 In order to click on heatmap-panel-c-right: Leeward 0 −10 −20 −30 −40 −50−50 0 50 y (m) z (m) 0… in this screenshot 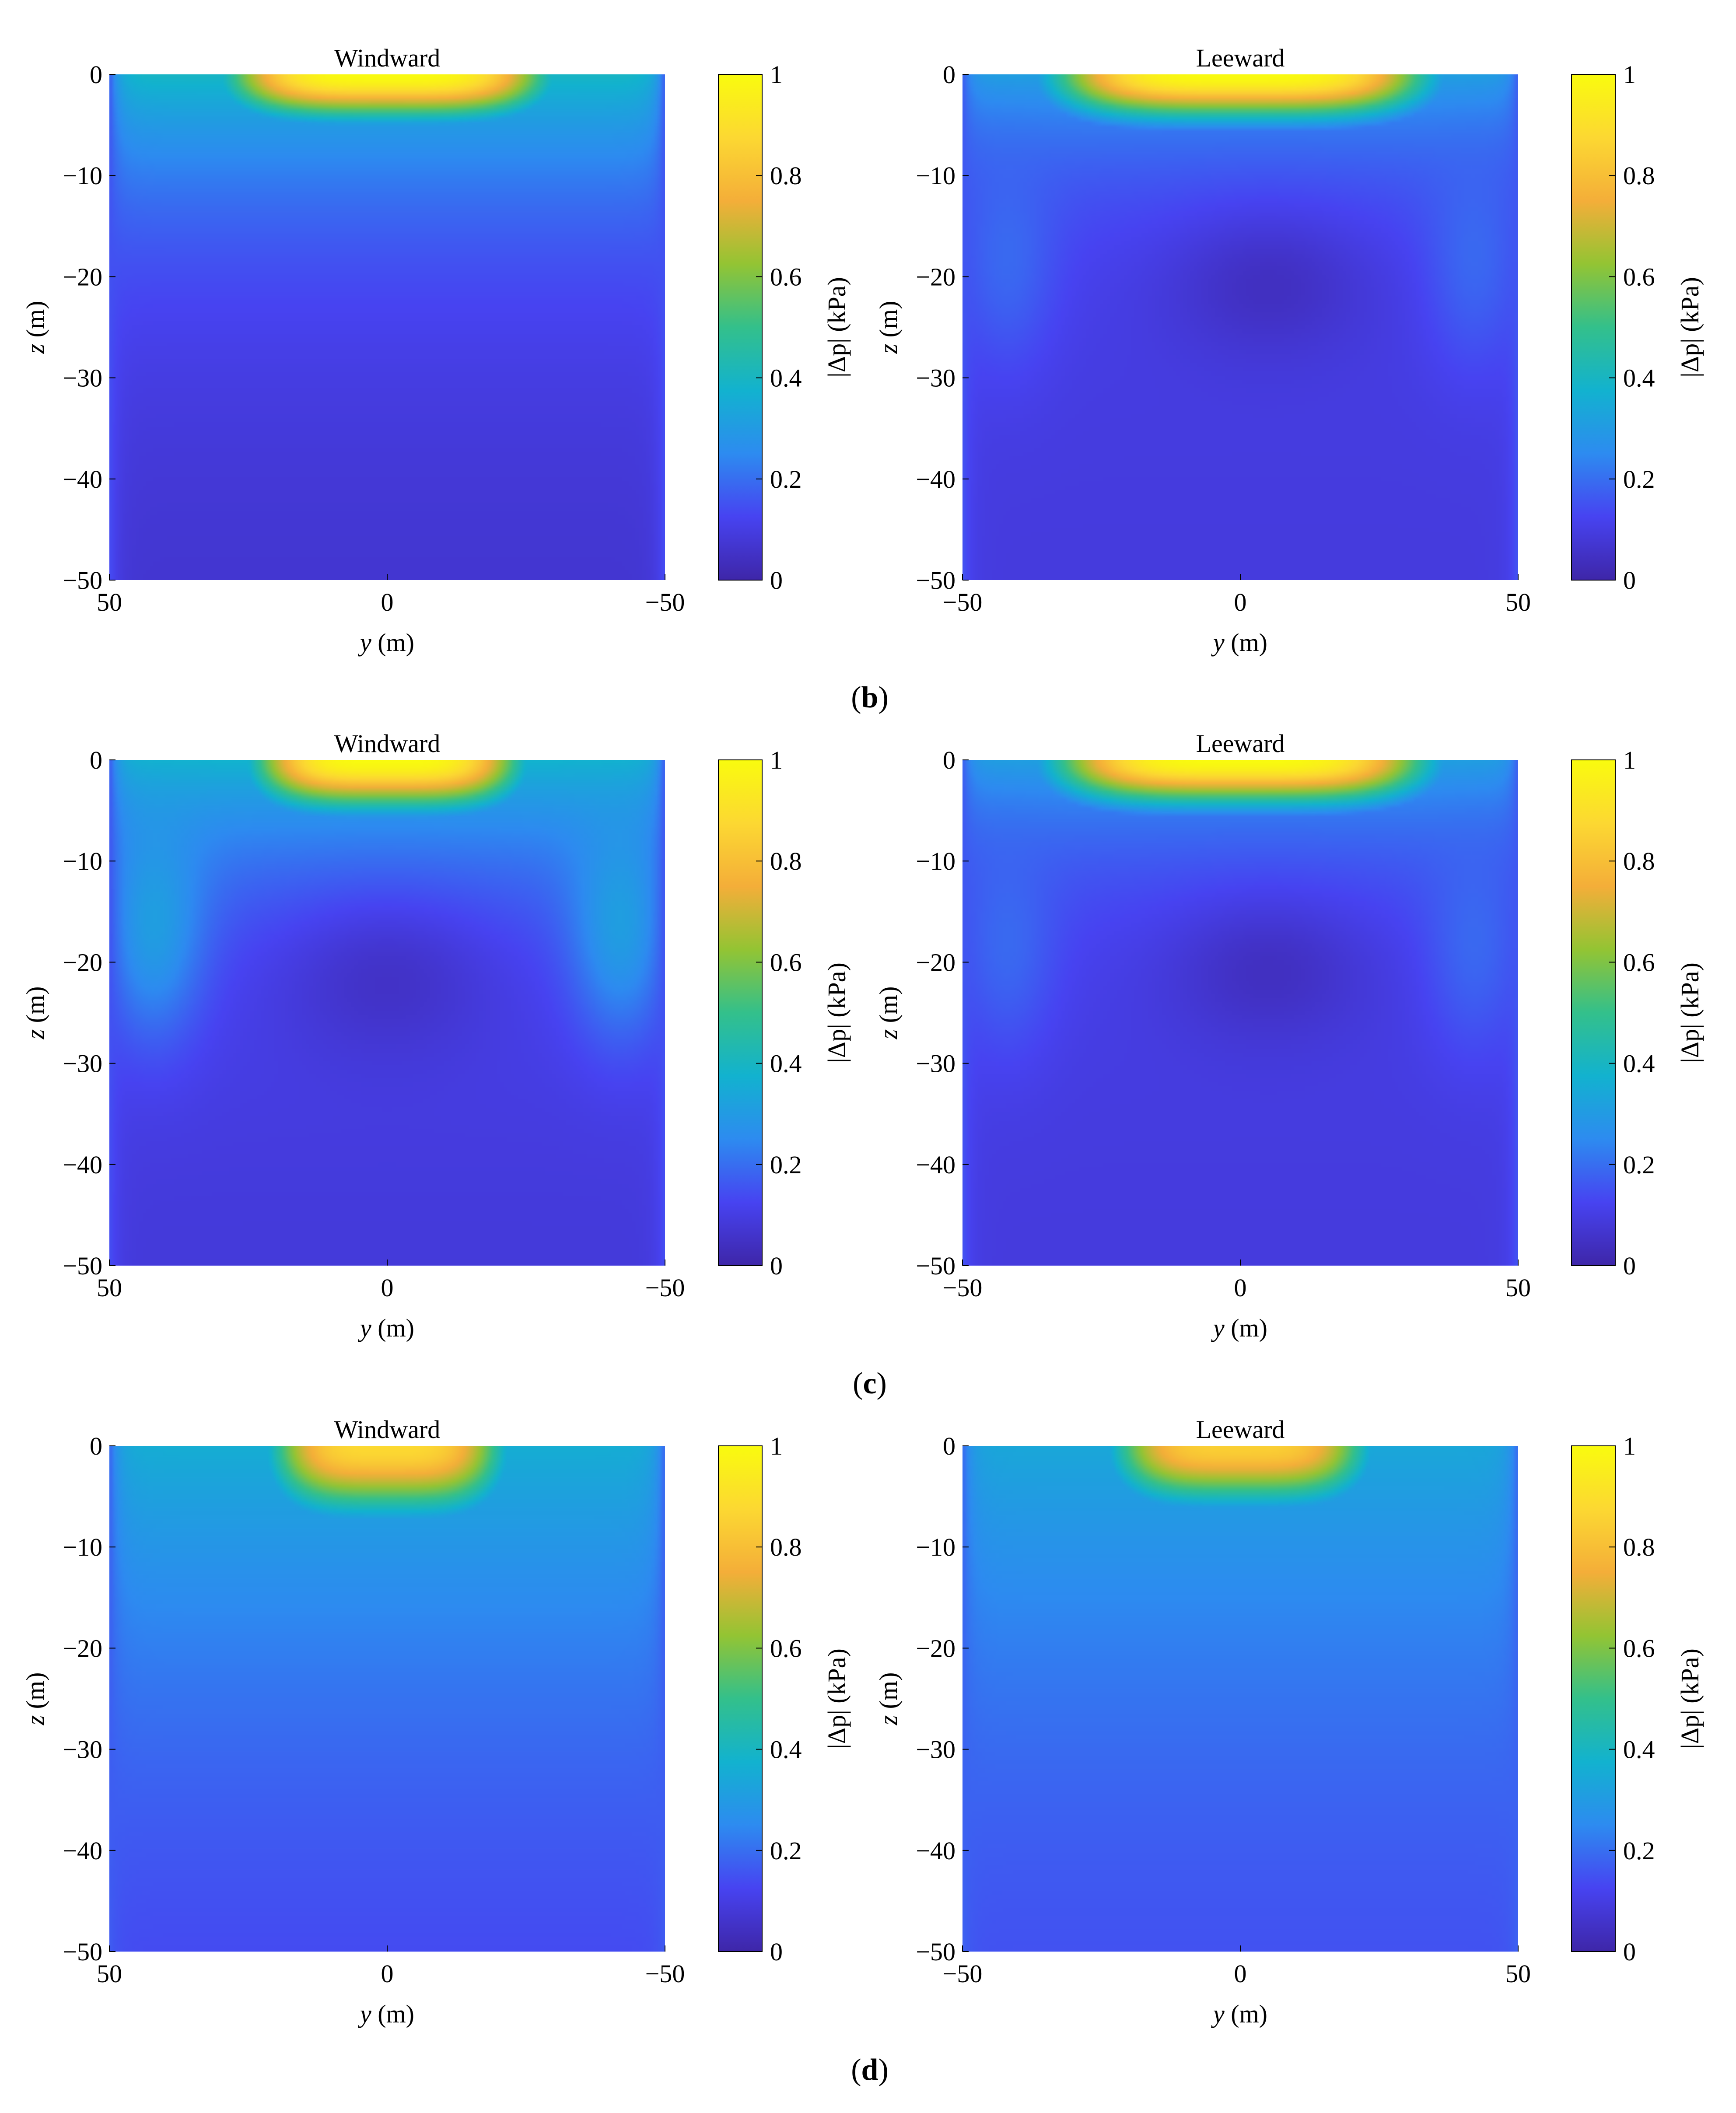, I will do `click(1289, 1035)`.